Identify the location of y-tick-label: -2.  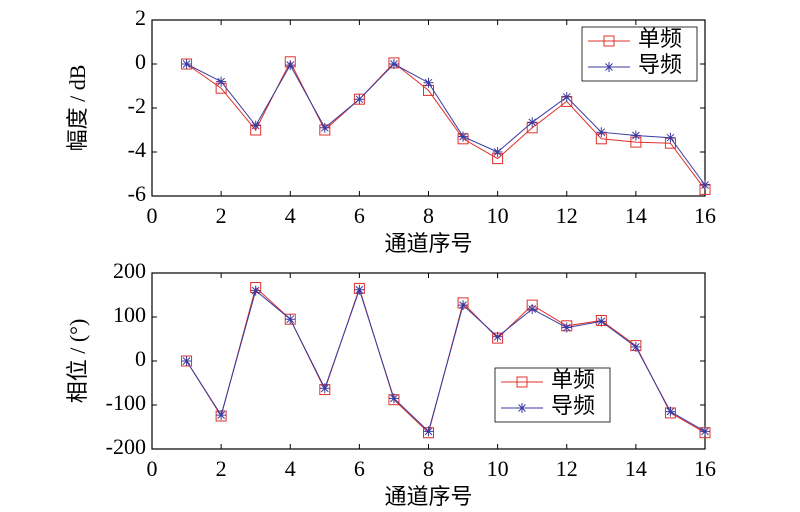
(137, 105).